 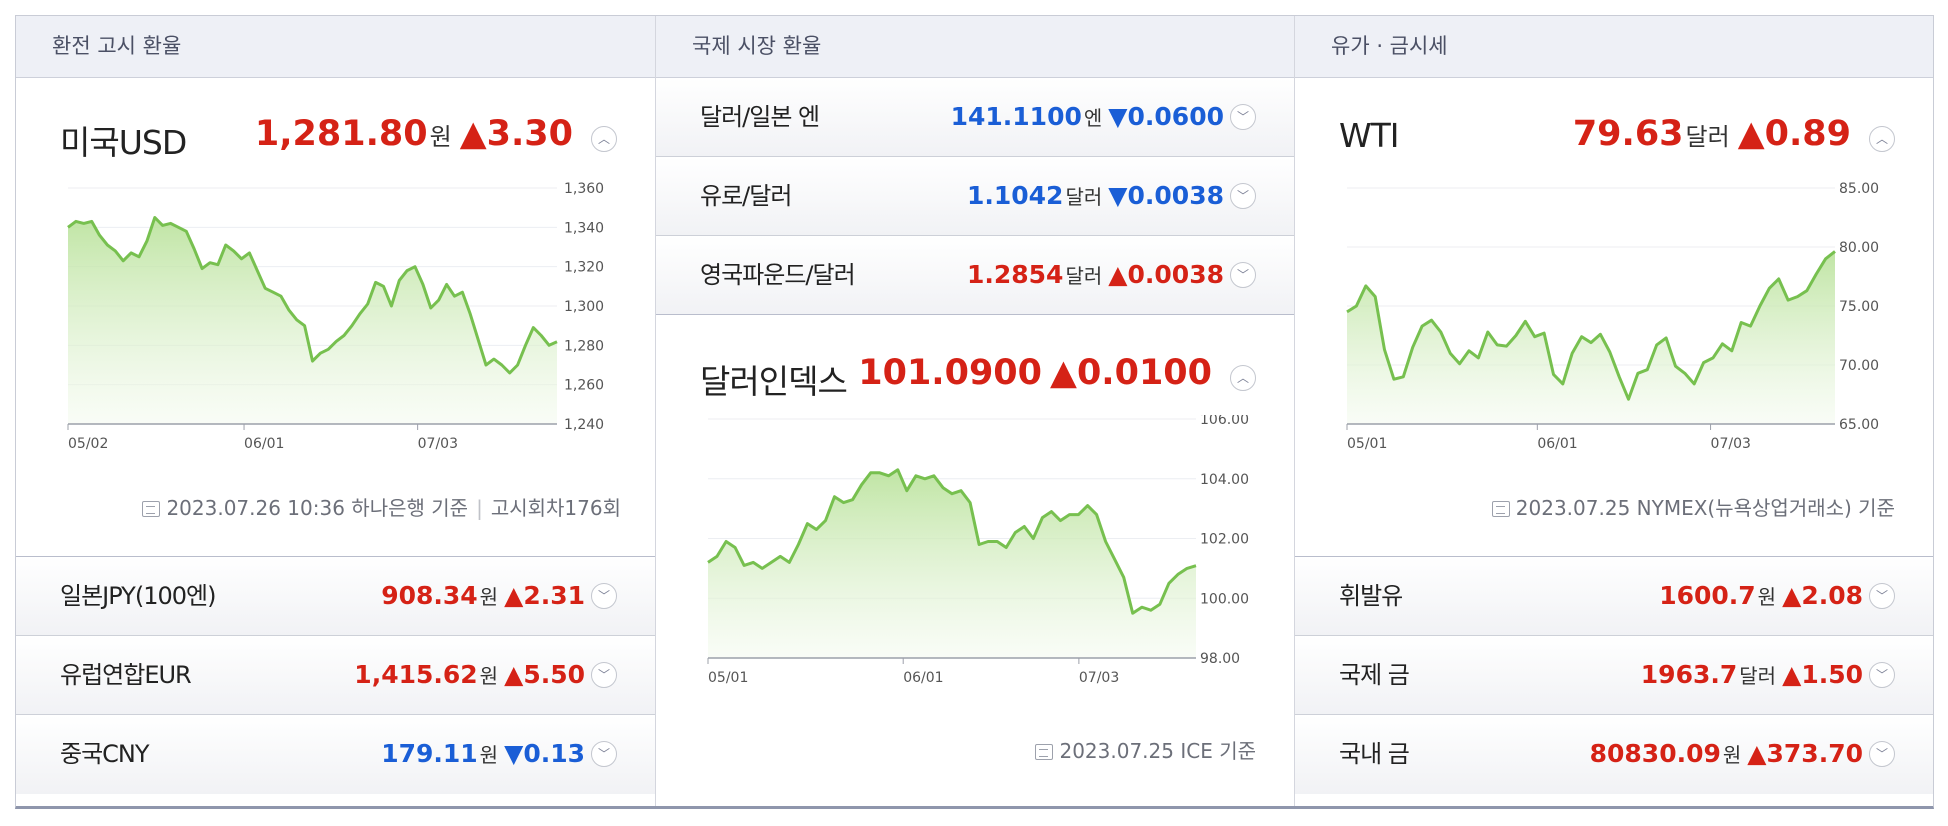 I want to click on main-title: 달러인덱스, so click(x=774, y=381).